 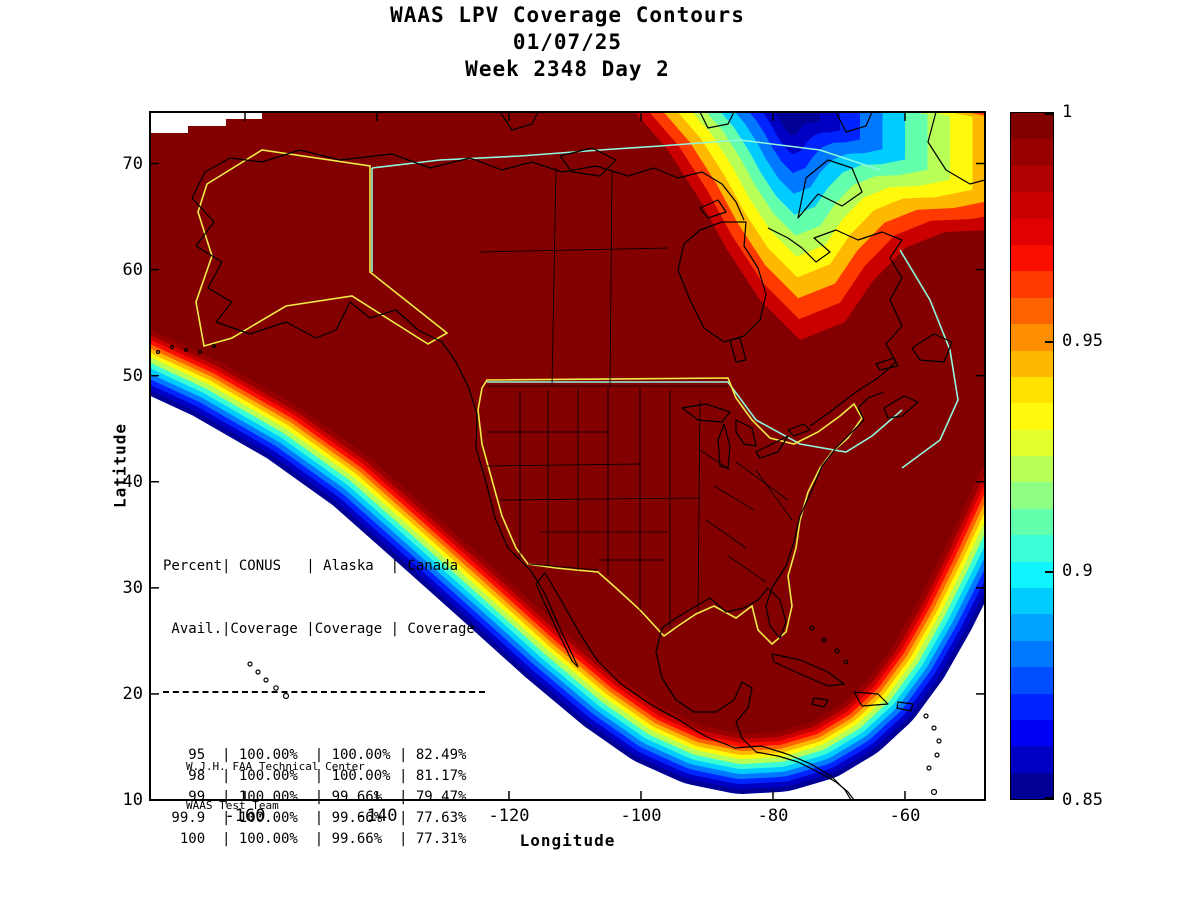 I want to click on cuba, so click(x=808, y=670).